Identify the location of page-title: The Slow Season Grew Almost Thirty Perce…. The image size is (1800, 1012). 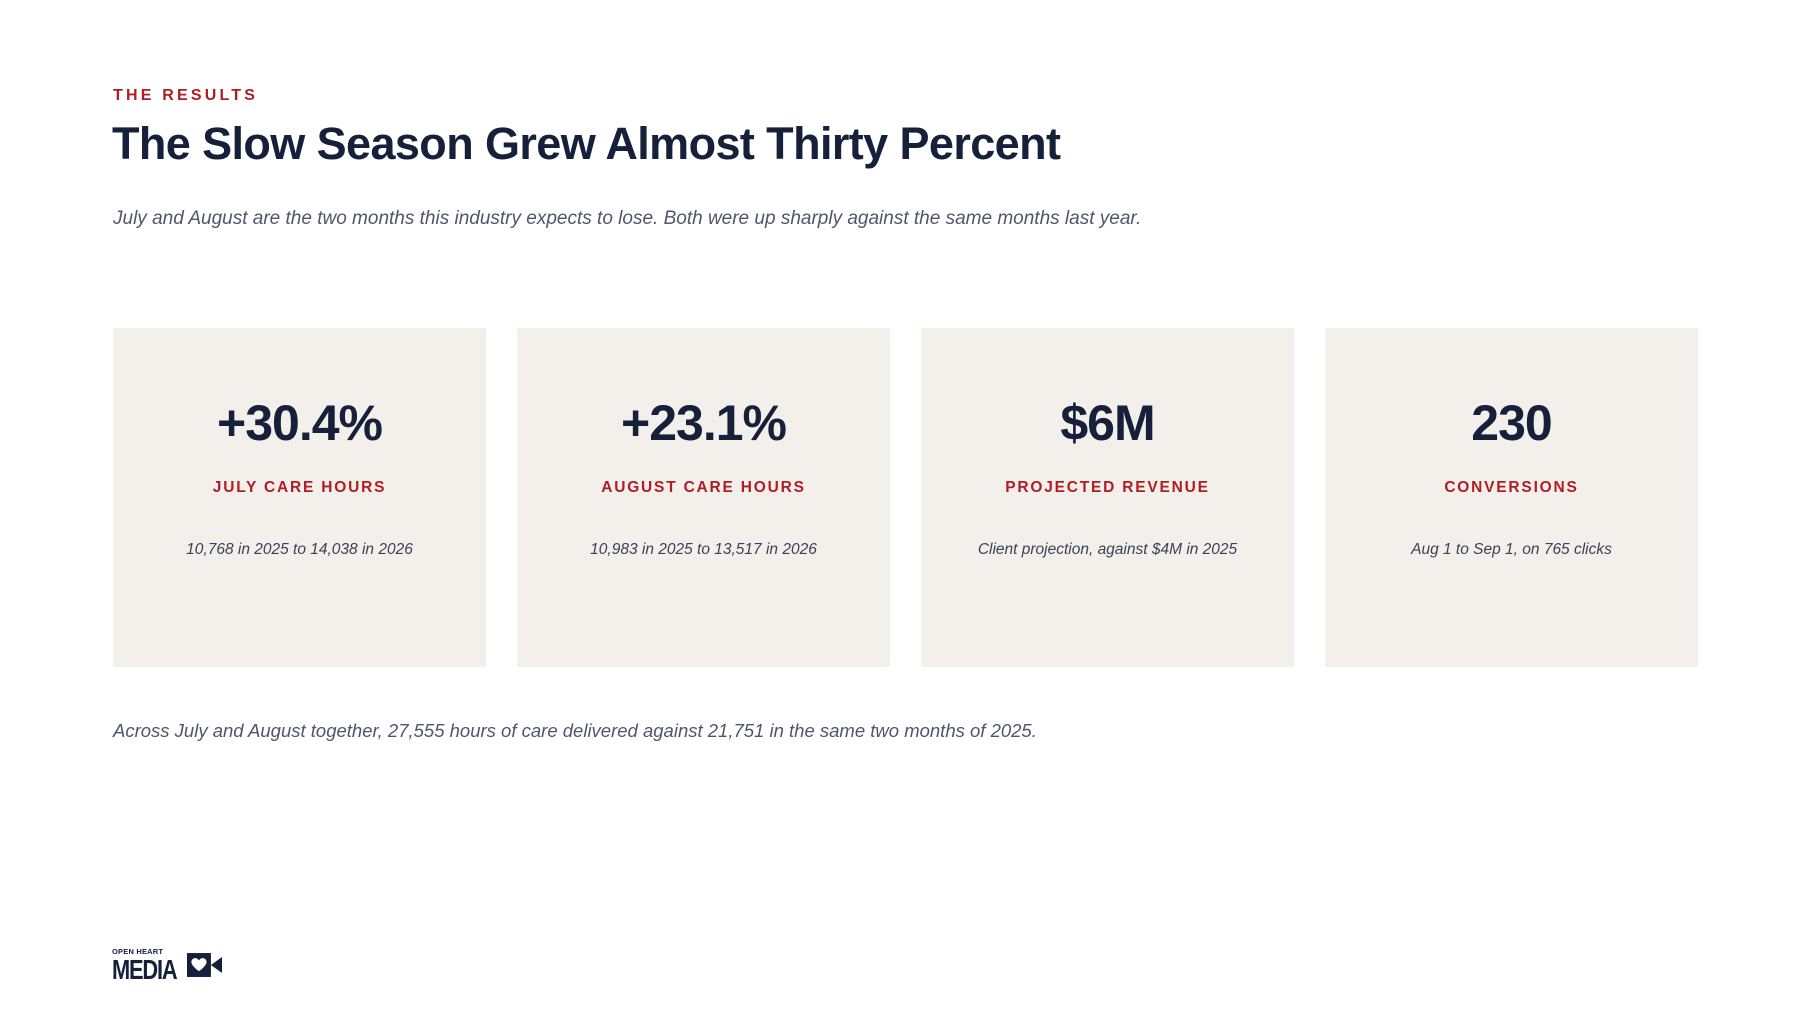
(586, 143).